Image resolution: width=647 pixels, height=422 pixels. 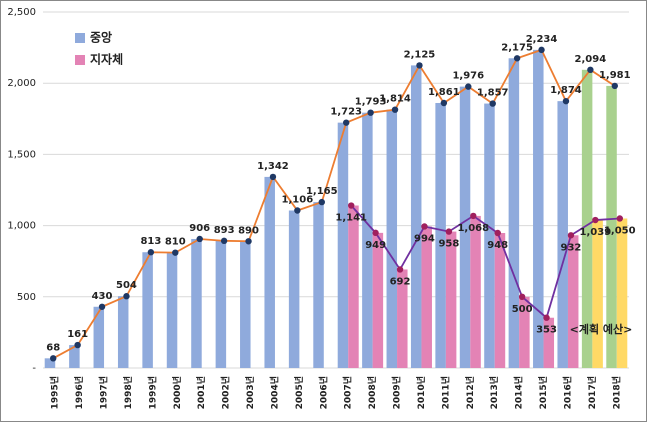 What do you see at coordinates (592, 392) in the screenshot?
I see `x-tick-label: 2017년` at bounding box center [592, 392].